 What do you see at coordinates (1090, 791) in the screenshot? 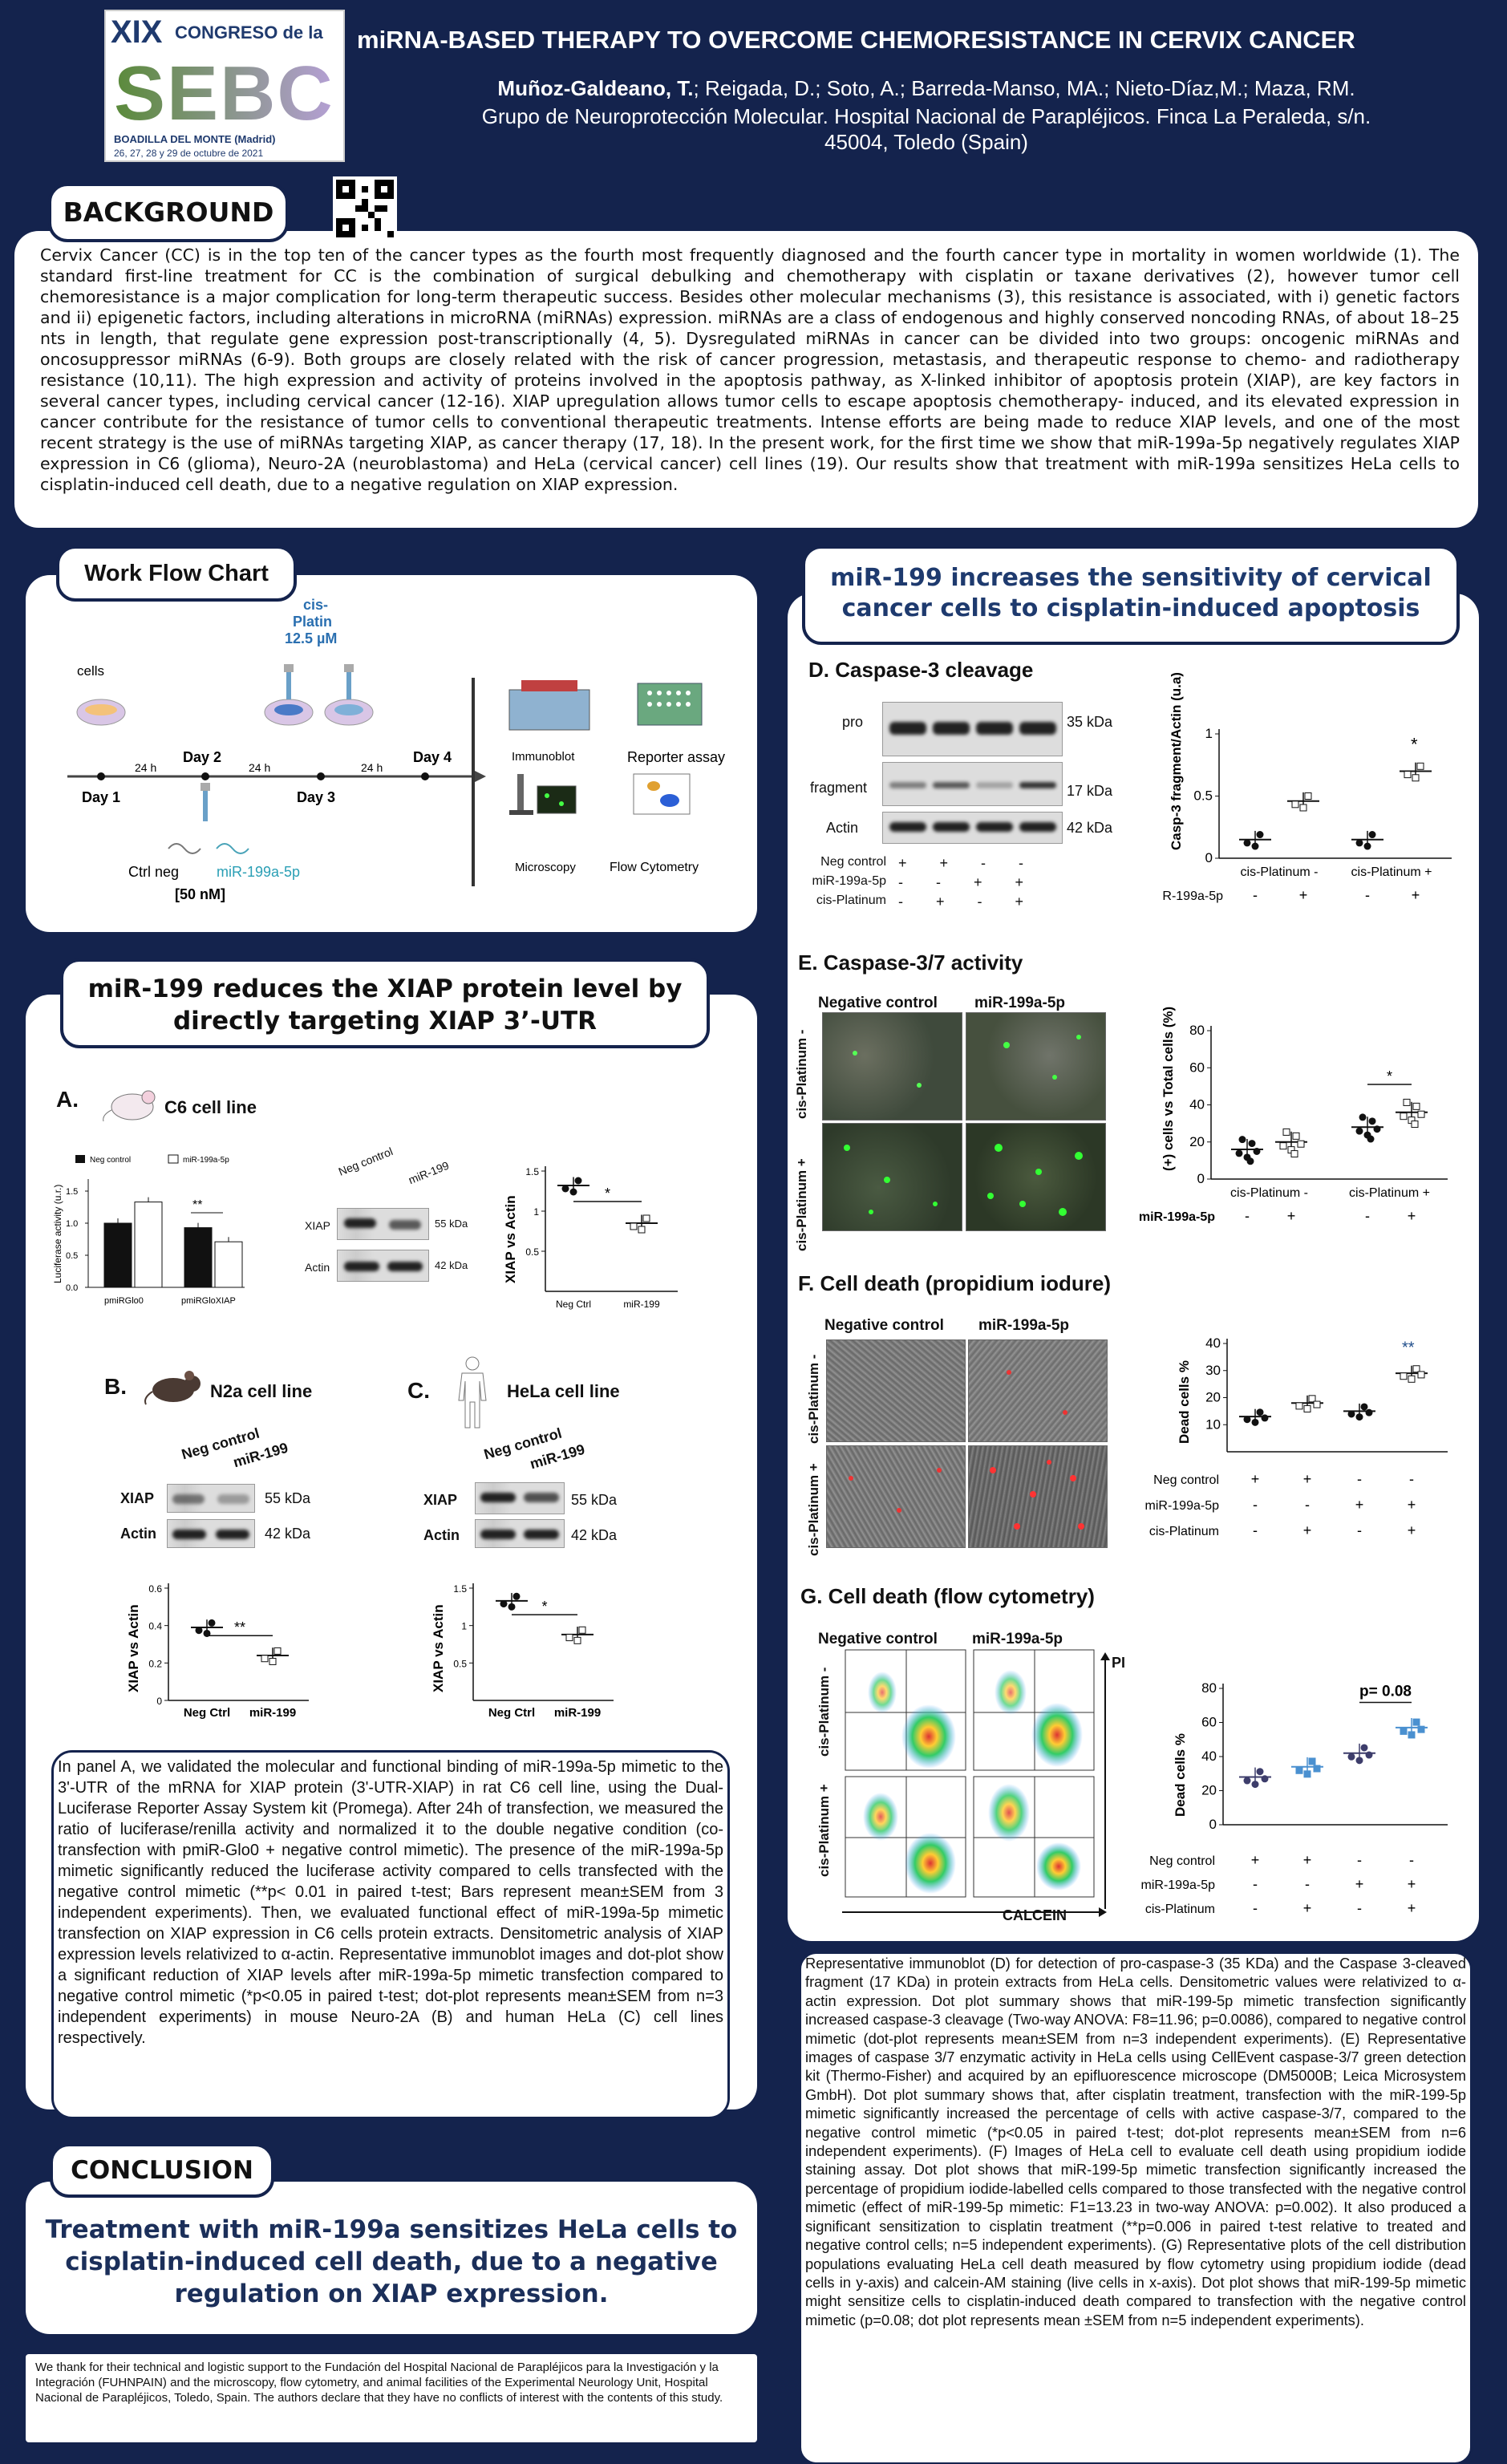
I see `kda-17: 17 kDa` at bounding box center [1090, 791].